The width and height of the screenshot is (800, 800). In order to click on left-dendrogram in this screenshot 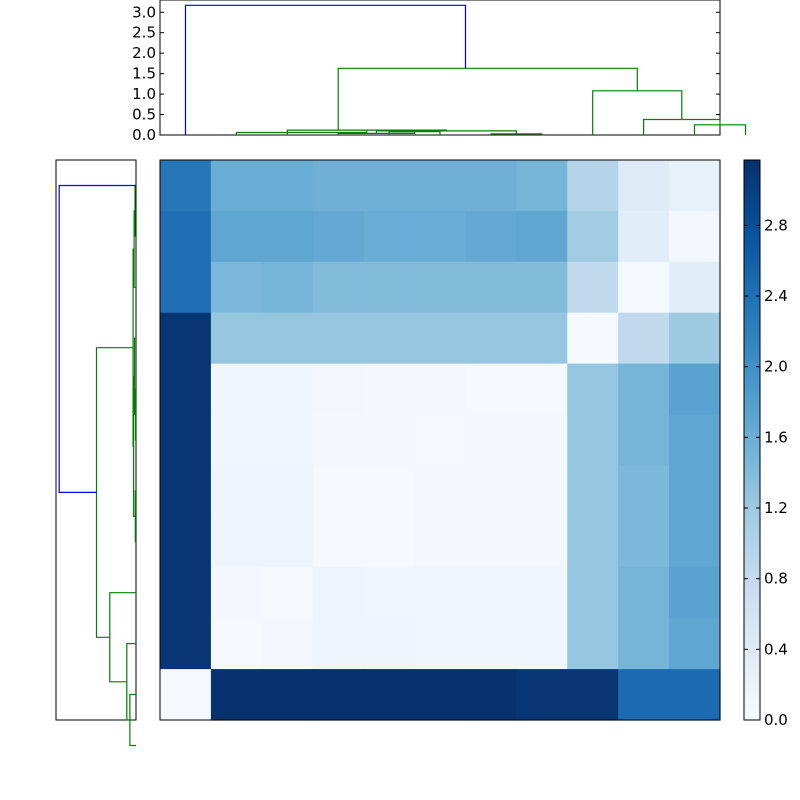, I will do `click(96, 453)`.